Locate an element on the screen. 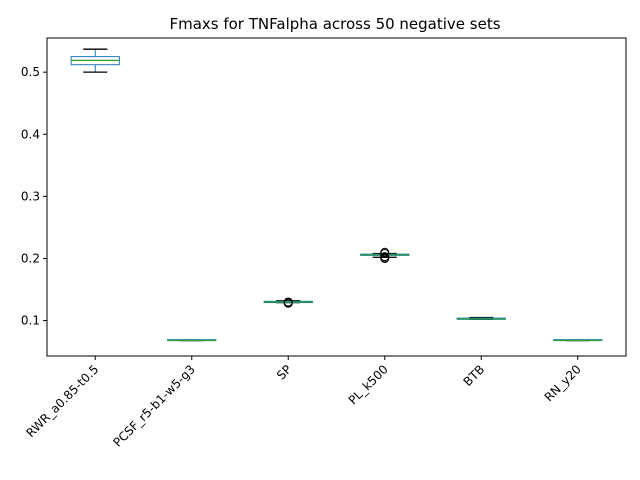 This screenshot has width=640, height=480. y-axis: 0.1 0.2 0.3 0.4 0.5 is located at coordinates (34, 196).